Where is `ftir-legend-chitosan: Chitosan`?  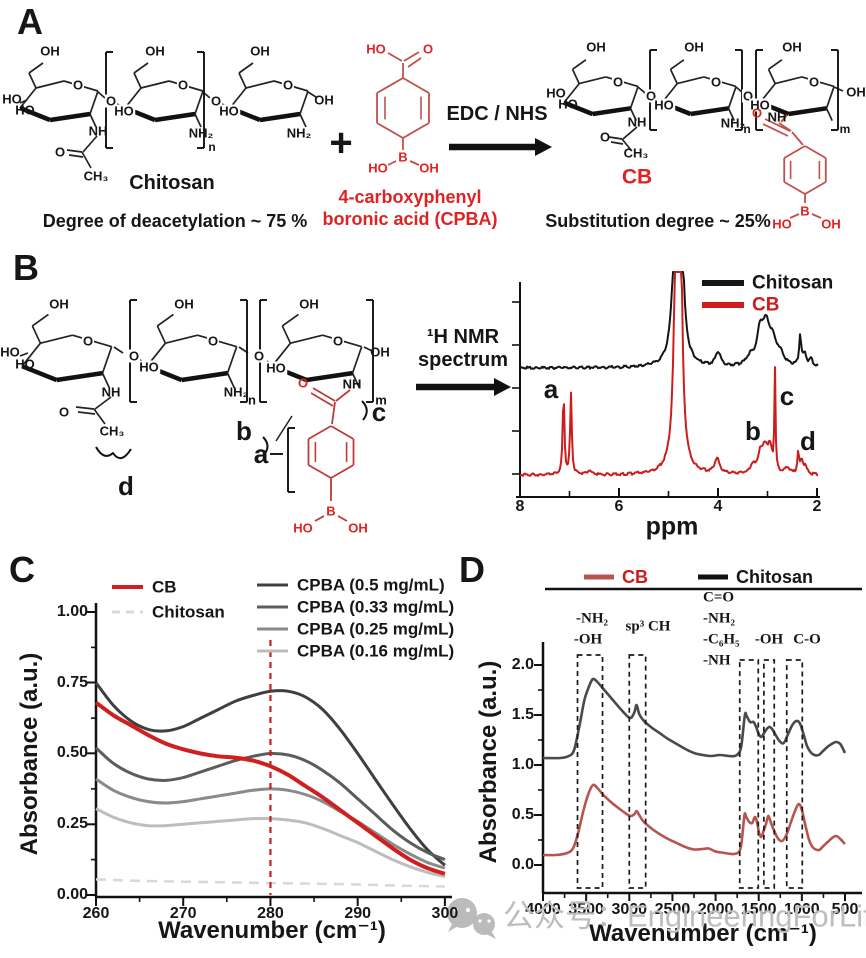
ftir-legend-chitosan: Chitosan is located at coordinates (775, 577).